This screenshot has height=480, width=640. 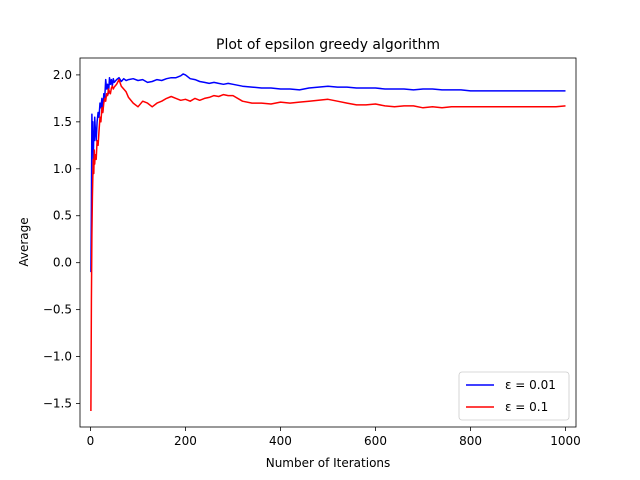 I want to click on y-axis-ticks: −1.5 −1.0 −0.5 0.0 0.5 1.0 1.5 2.0, so click(x=61, y=239).